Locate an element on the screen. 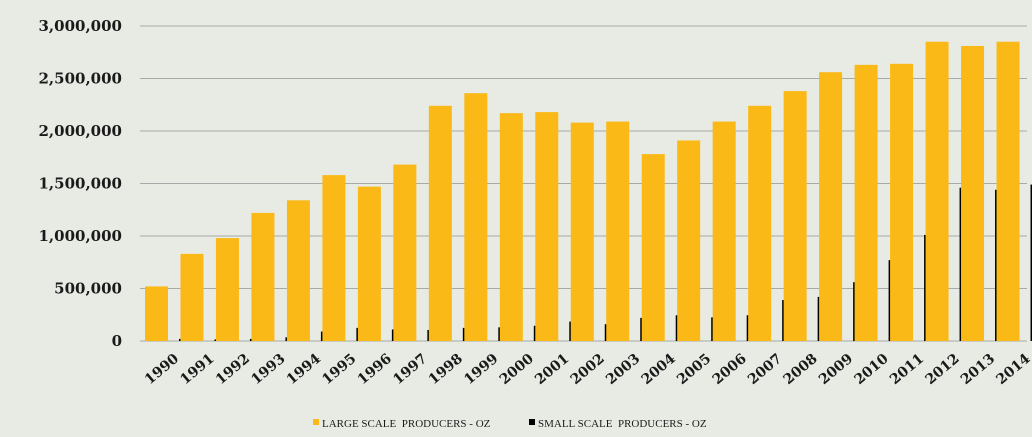 Image resolution: width=1032 pixels, height=437 pixels. bar-large-scale-1991 is located at coordinates (192, 297).